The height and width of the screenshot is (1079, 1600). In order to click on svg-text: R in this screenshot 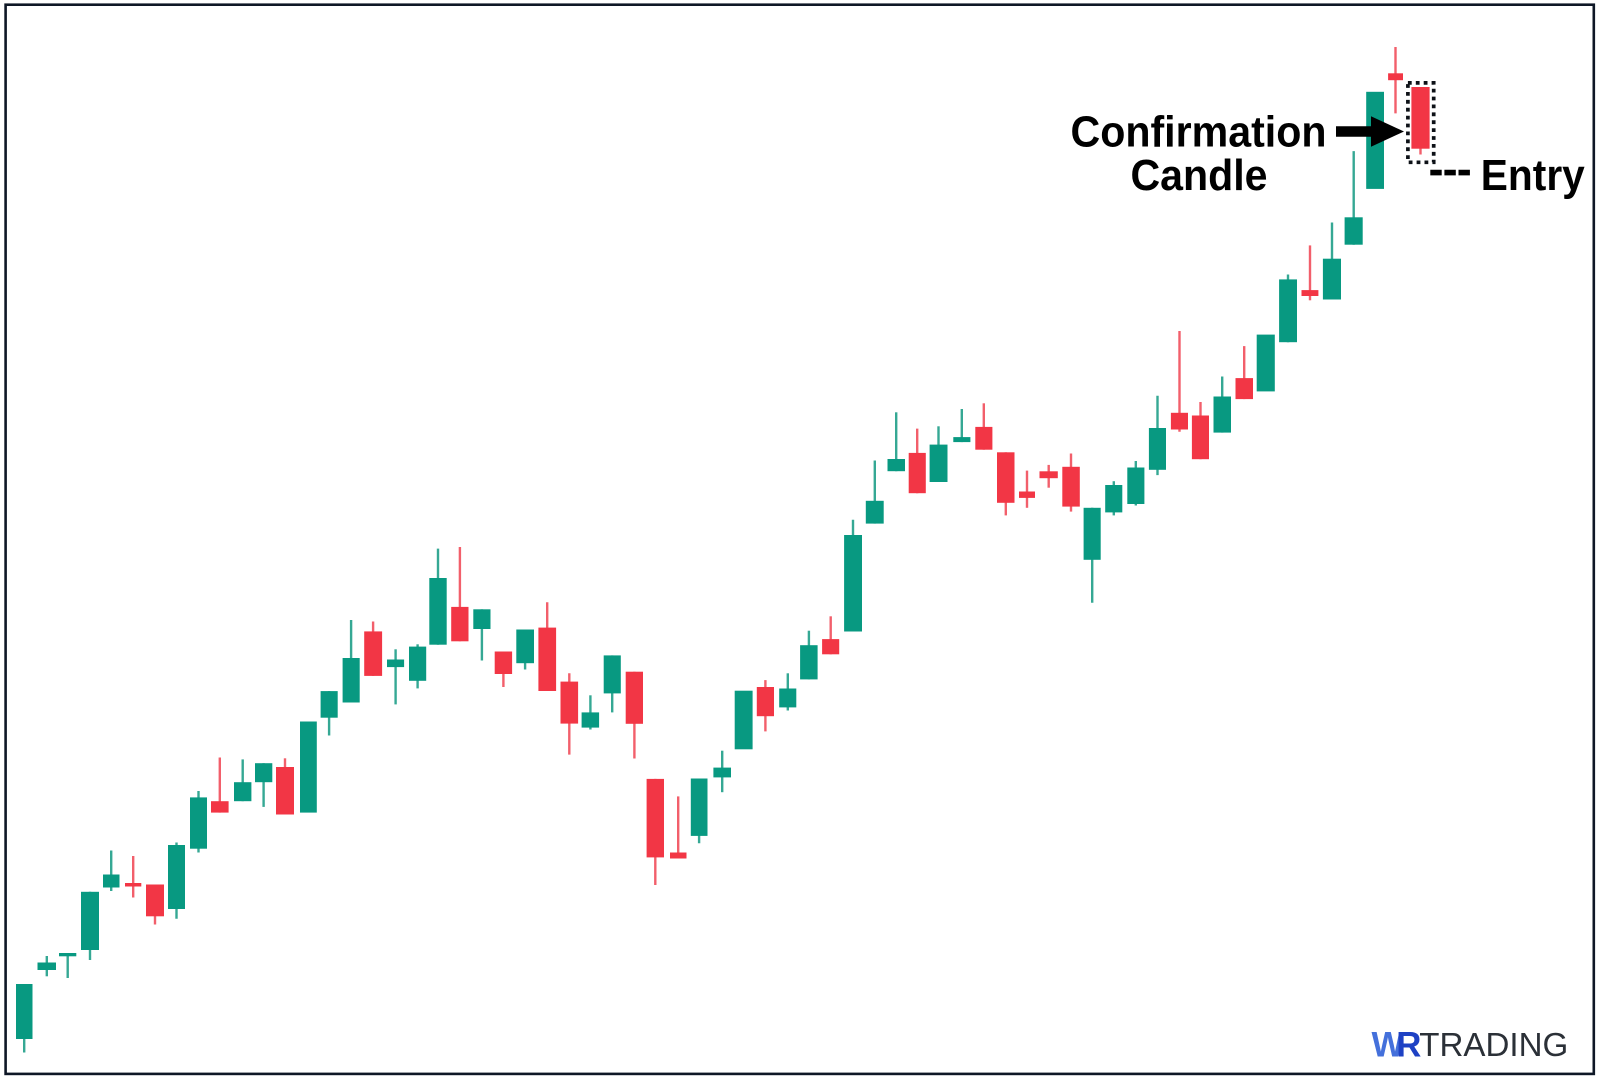, I will do `click(1408, 1044)`.